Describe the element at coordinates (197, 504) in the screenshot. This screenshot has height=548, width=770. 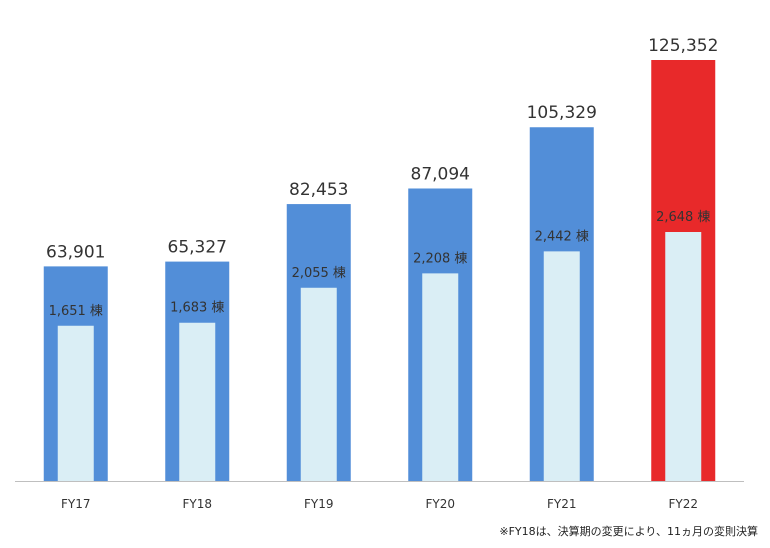
I see `x-tick-label: FY18` at that location.